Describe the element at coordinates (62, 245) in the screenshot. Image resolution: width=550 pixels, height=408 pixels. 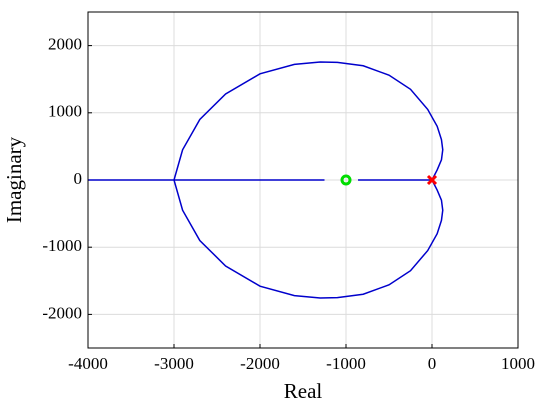
I see `y-tick-label: -1000` at that location.